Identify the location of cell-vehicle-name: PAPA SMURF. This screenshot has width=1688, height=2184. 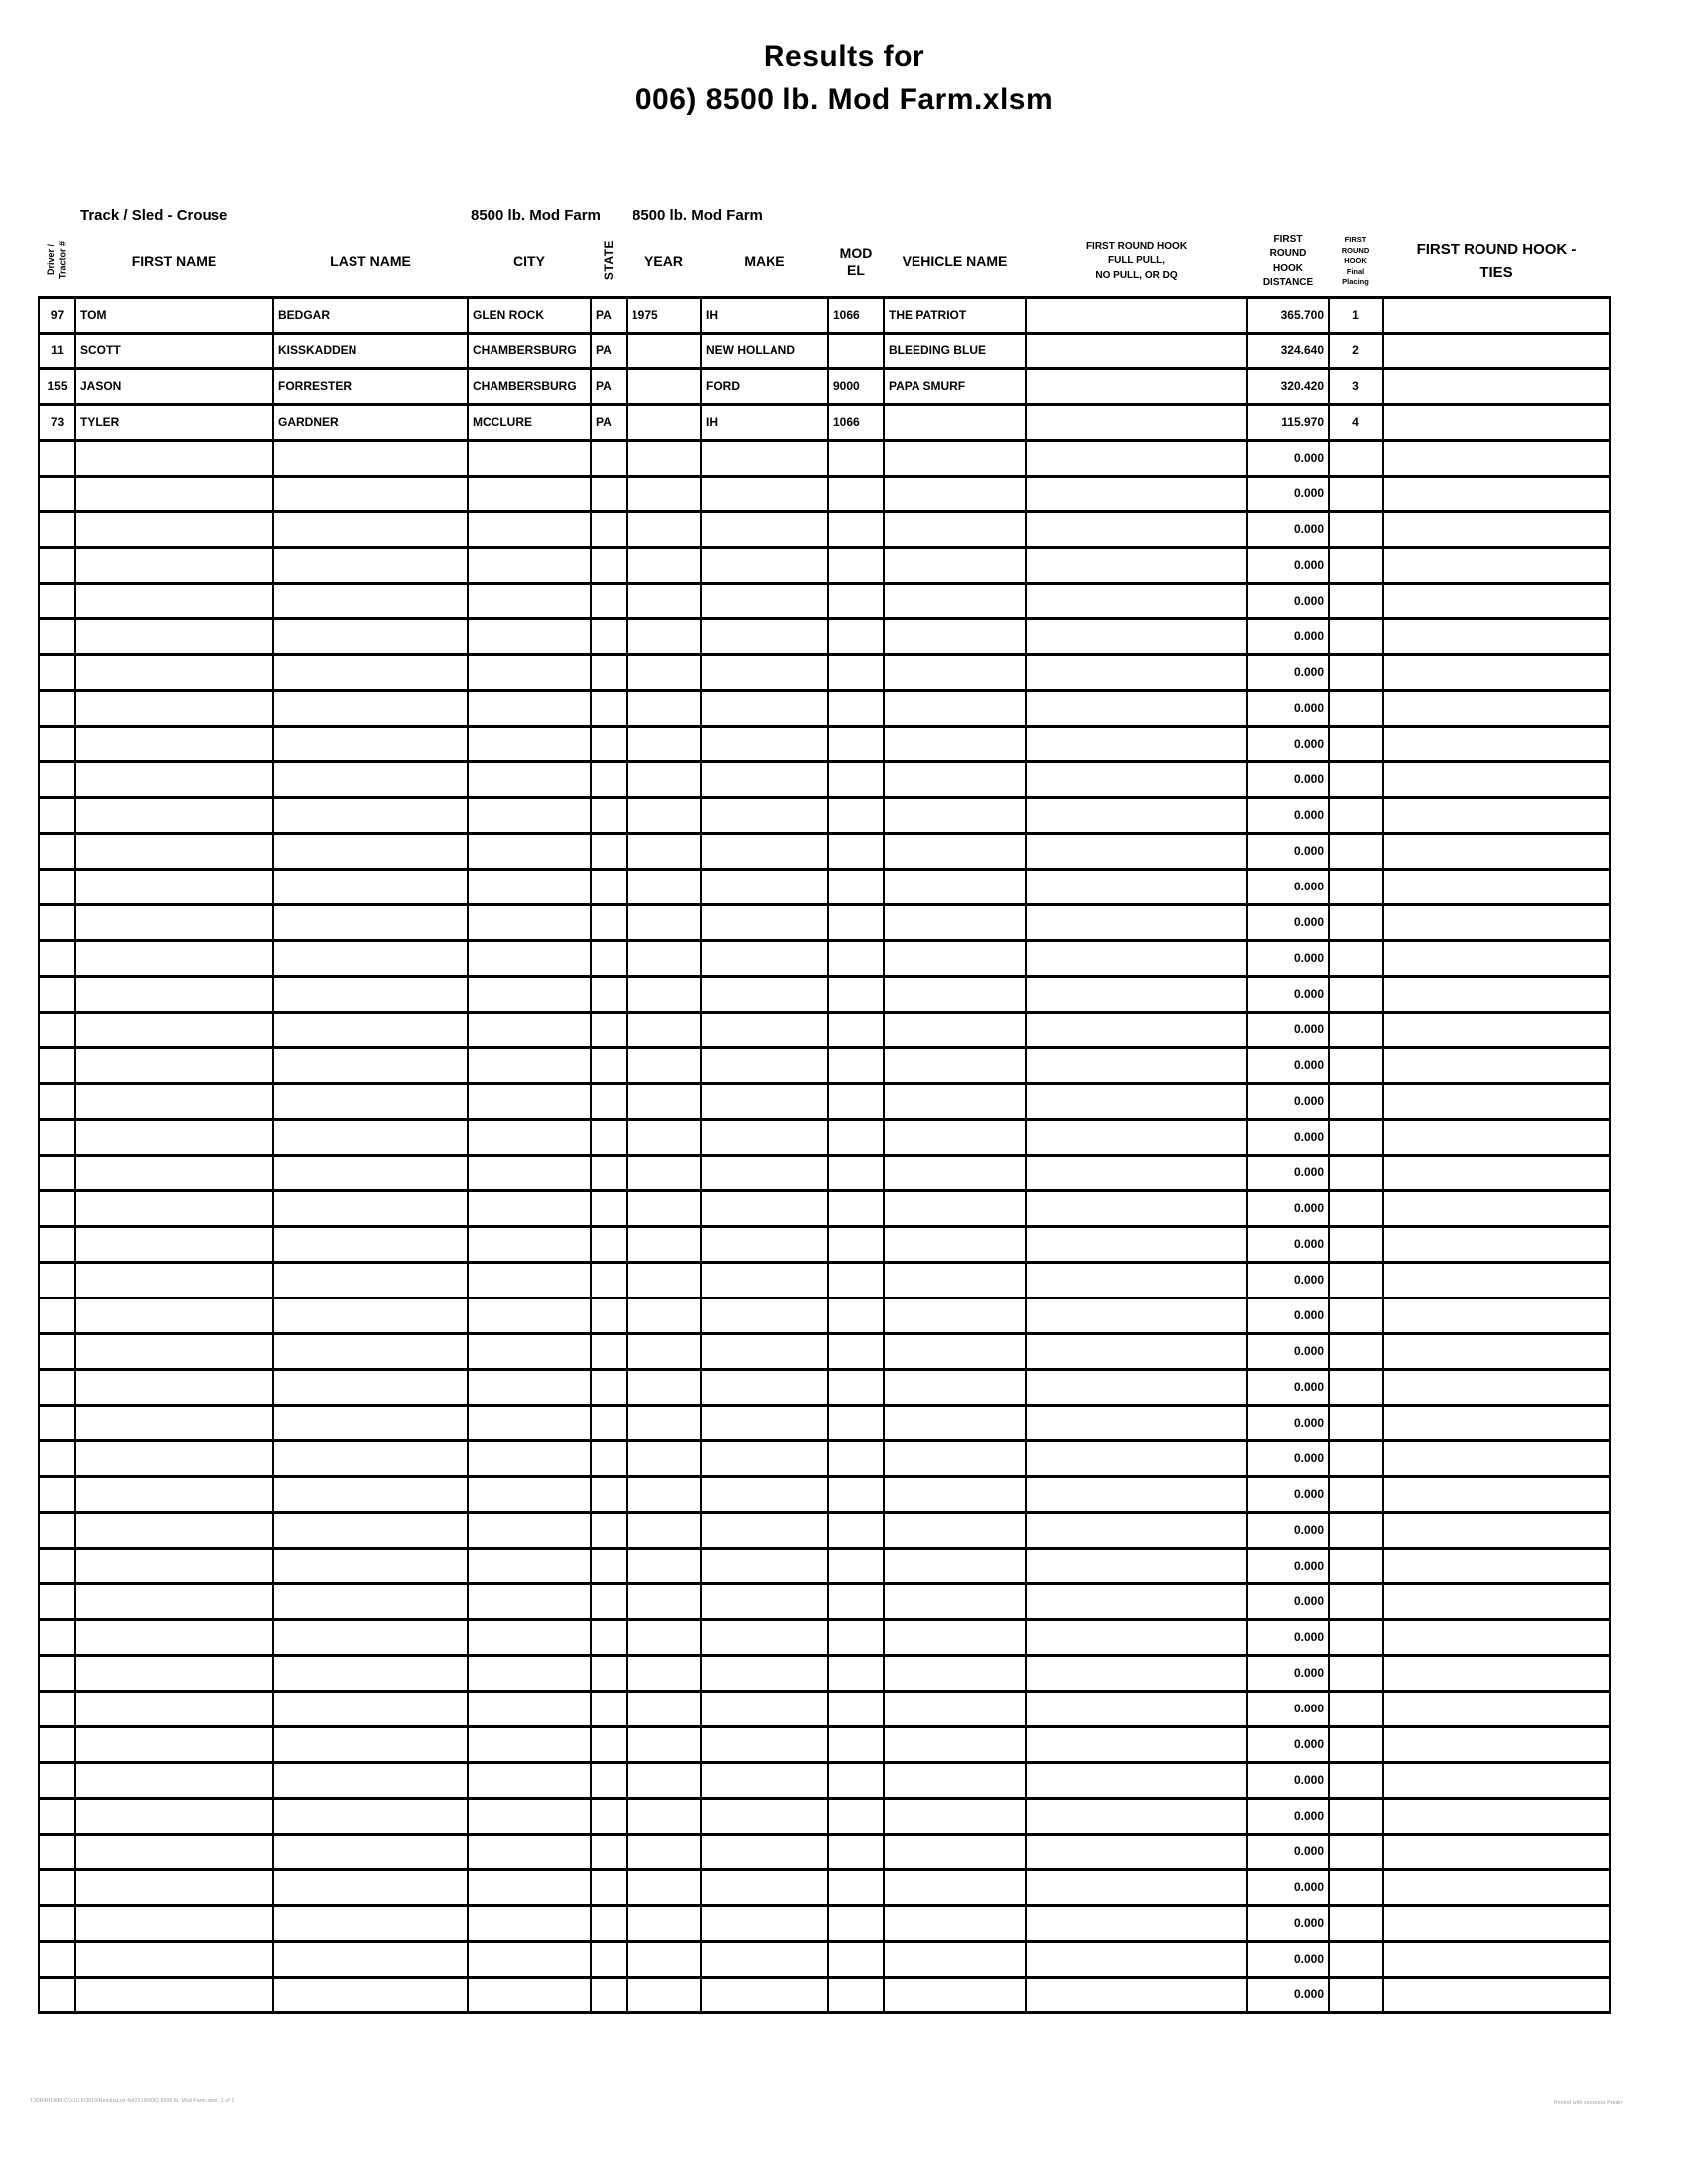
(955, 386).